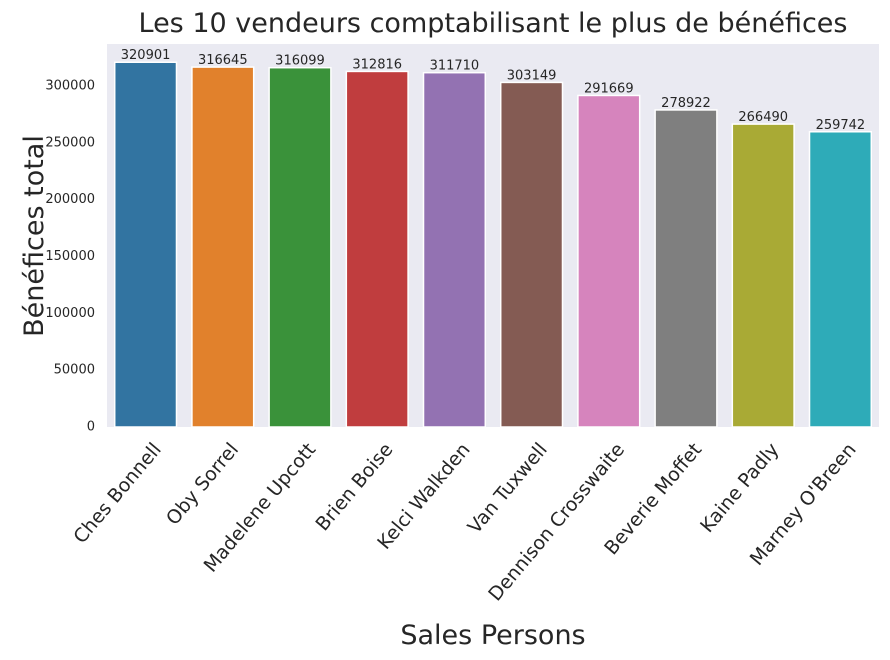  Describe the element at coordinates (70, 86) in the screenshot. I see `y-tick-label: 300000` at that location.